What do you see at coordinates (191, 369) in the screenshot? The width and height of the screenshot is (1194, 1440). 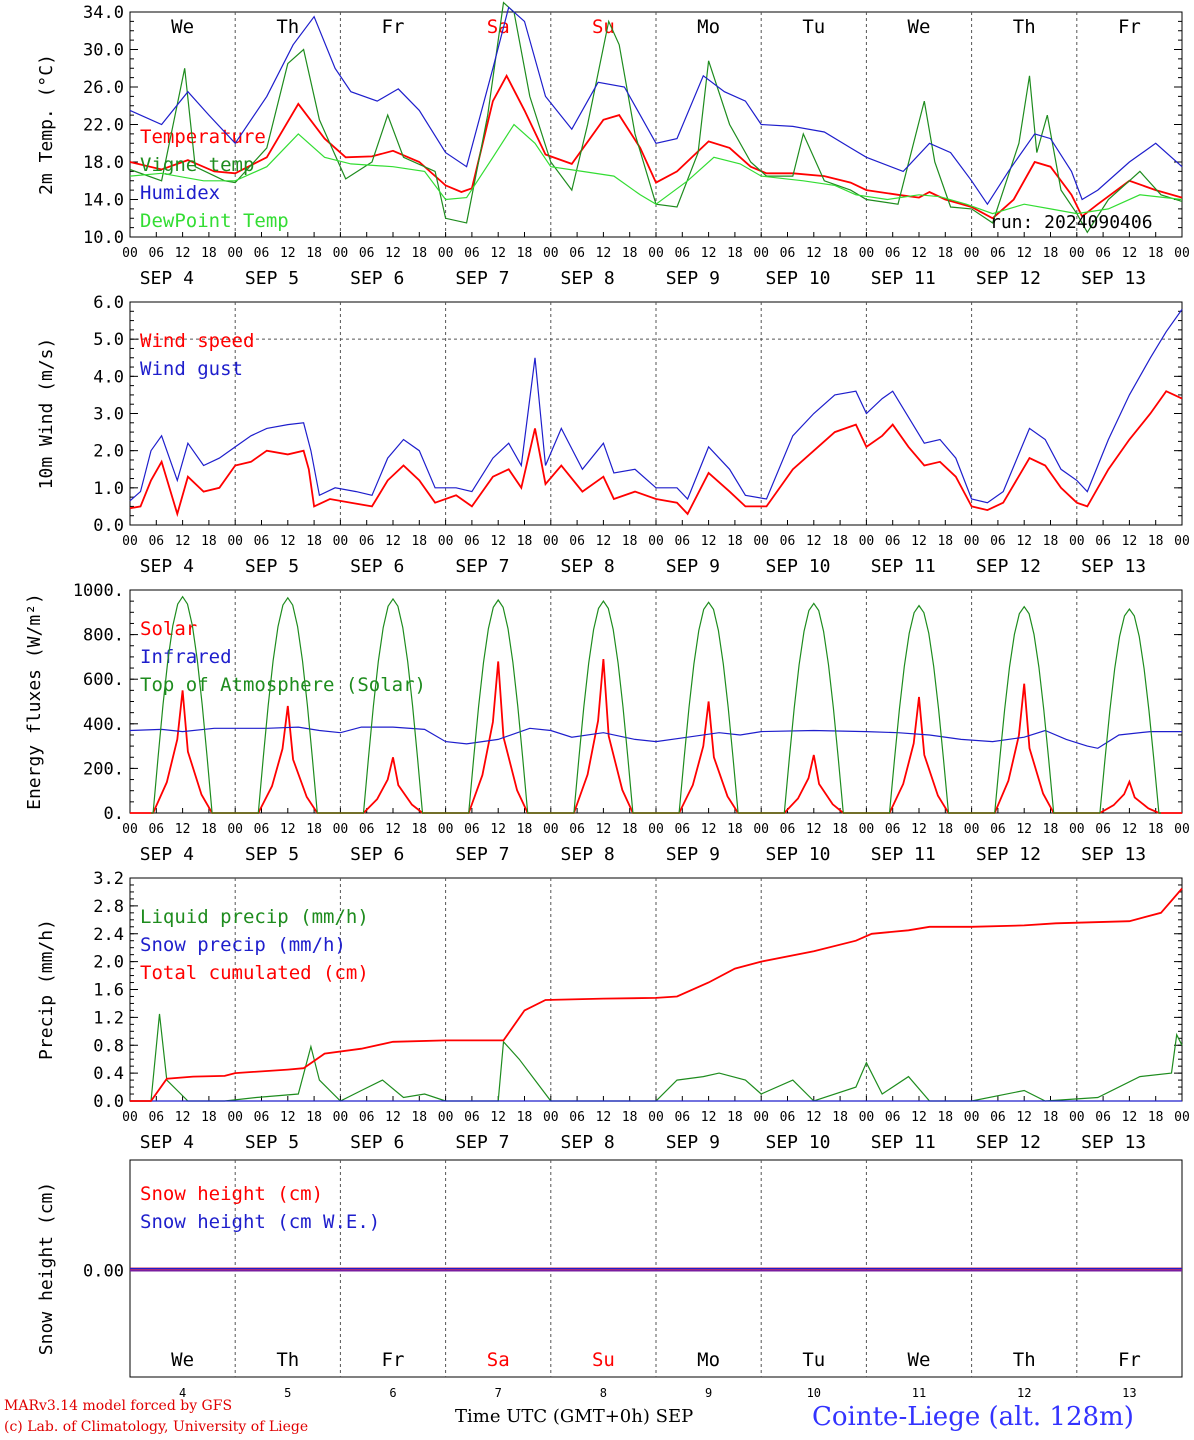 I see `legend-entry: Wind gust` at bounding box center [191, 369].